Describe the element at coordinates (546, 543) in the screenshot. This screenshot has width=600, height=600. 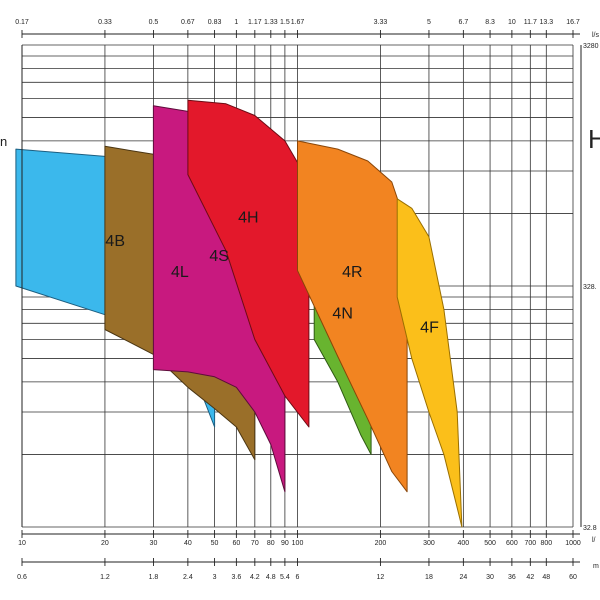
I see `bottom-tick-label: 800` at that location.